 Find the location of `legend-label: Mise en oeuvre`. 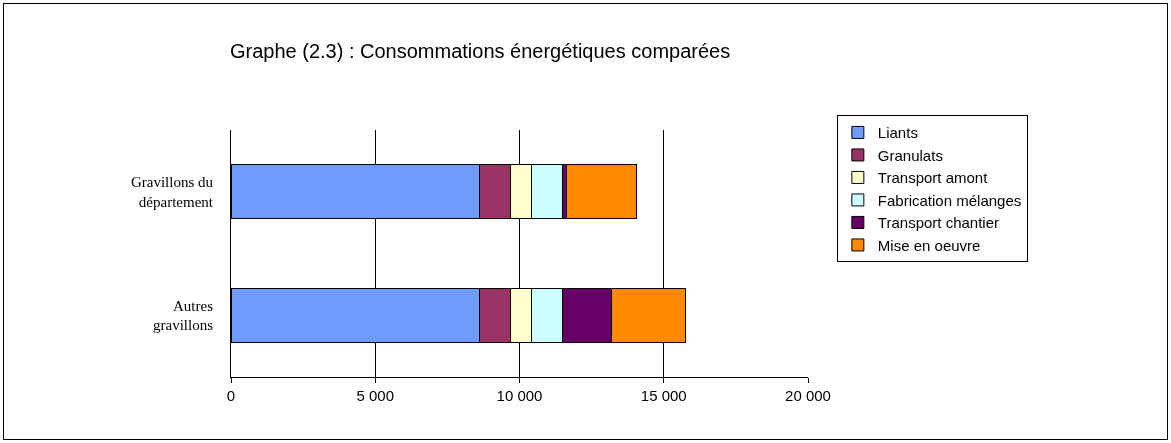

legend-label: Mise en oeuvre is located at coordinates (929, 245).